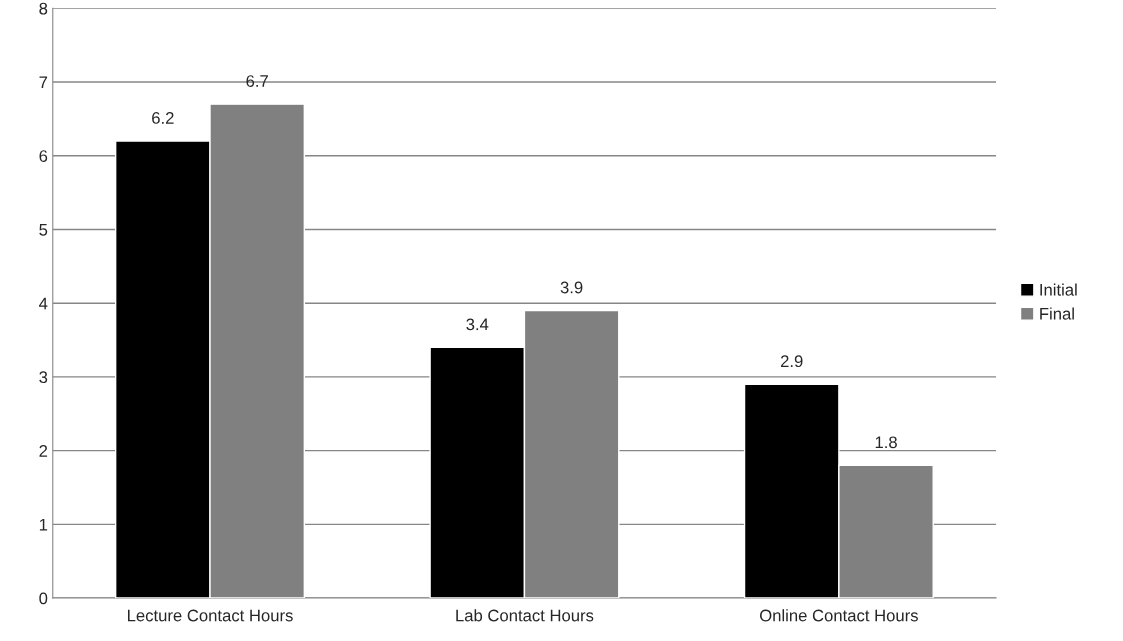  I want to click on x-tick-label: Lab Contact Hours, so click(525, 615).